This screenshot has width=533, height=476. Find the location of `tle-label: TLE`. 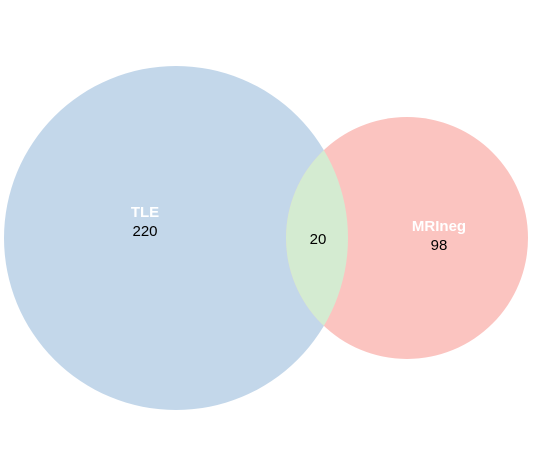

tle-label: TLE is located at coordinates (145, 212).